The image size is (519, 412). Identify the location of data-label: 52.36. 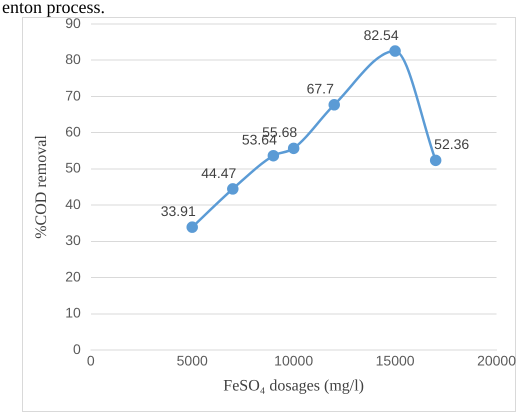
(452, 144).